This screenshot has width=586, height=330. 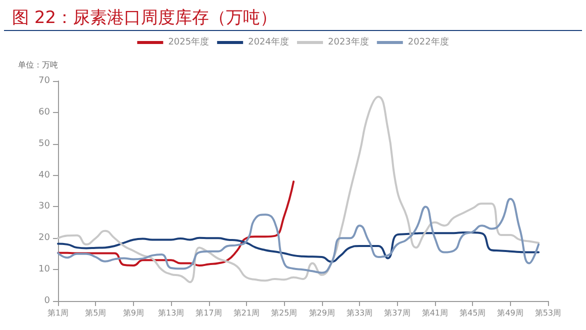 What do you see at coordinates (44, 143) in the screenshot?
I see `y-tick-label: 50` at bounding box center [44, 143].